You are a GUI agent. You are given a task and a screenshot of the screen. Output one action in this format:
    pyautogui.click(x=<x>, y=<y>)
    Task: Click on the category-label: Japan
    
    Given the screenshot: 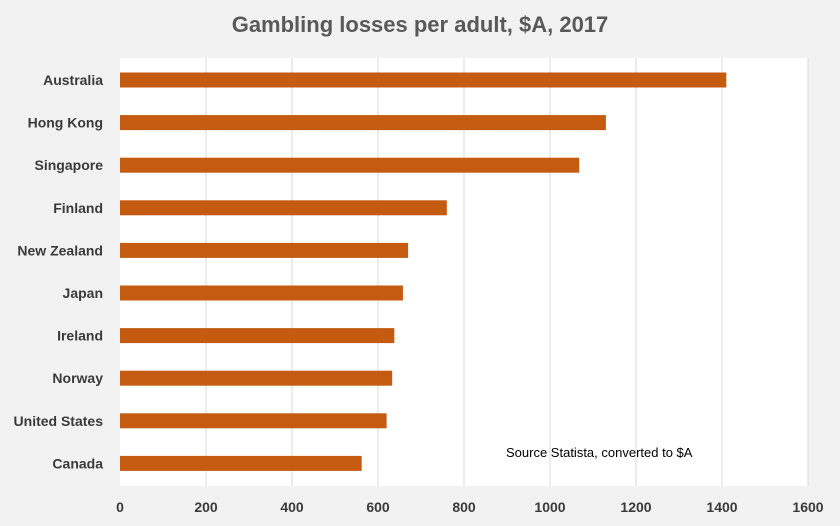 What is the action you would take?
    pyautogui.click(x=83, y=293)
    